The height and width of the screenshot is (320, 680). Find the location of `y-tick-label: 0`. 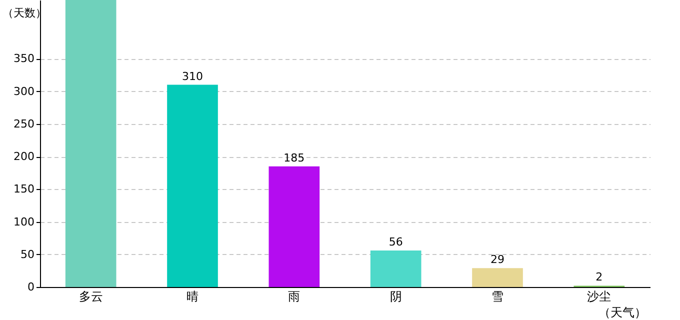

y-tick-label: 0 is located at coordinates (31, 287).